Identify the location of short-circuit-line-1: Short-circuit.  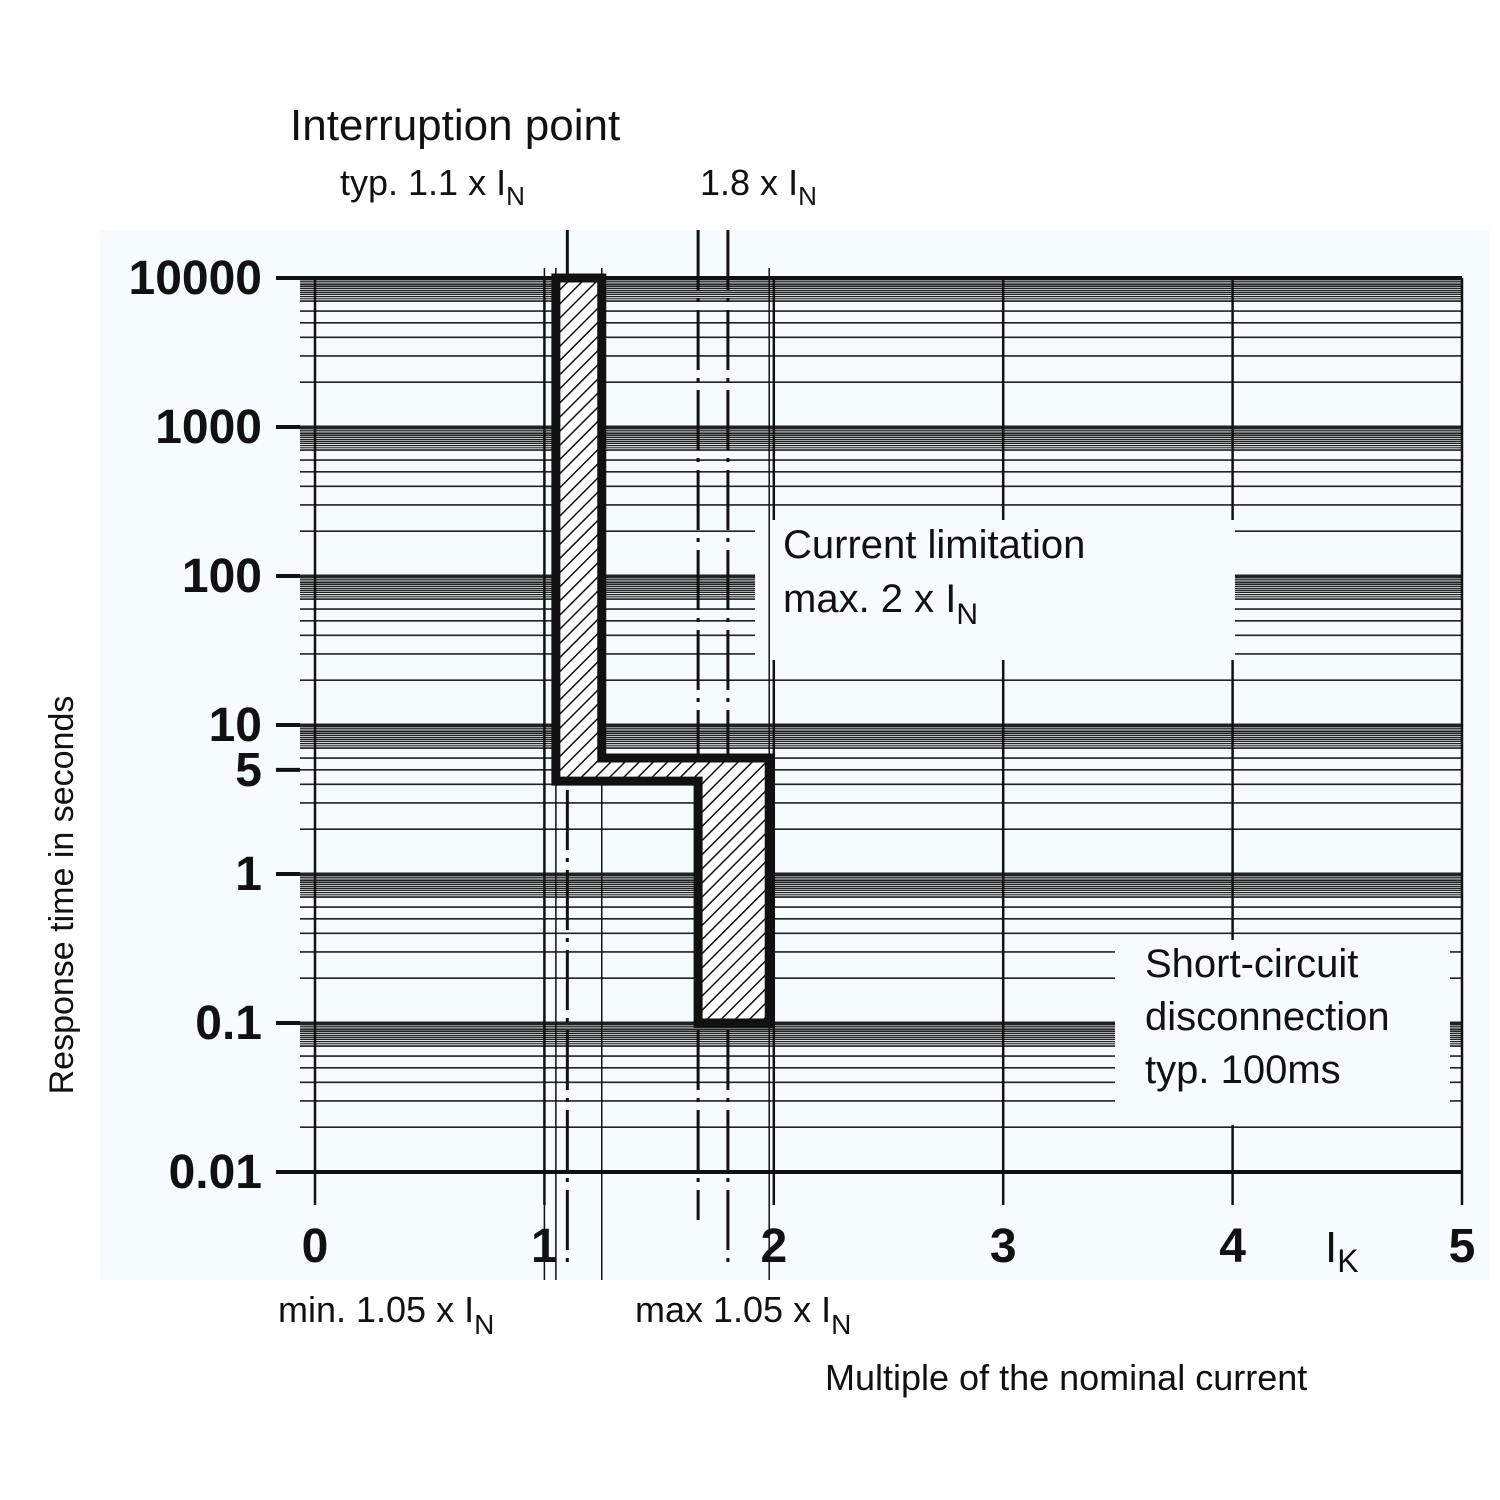
(1251, 964).